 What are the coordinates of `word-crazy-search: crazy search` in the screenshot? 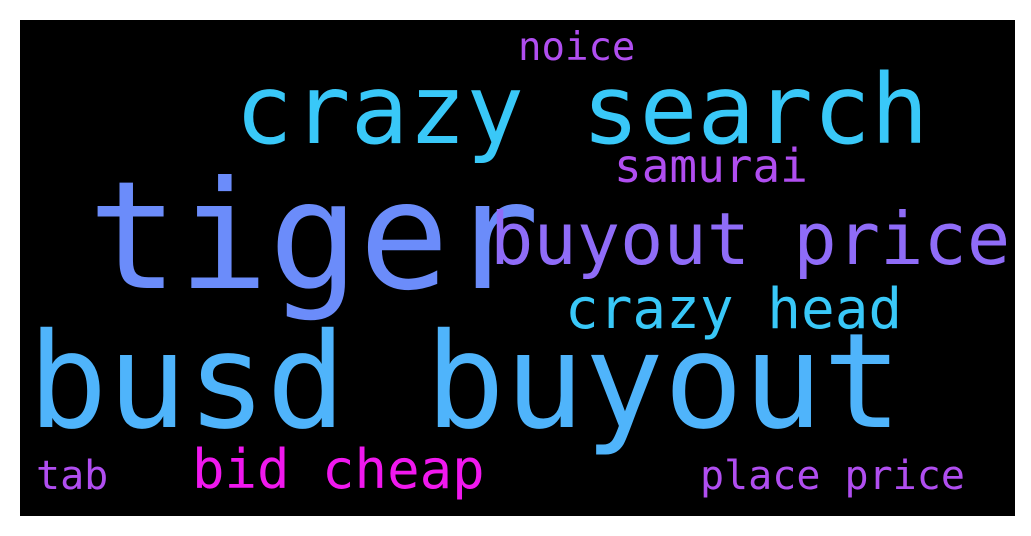 It's located at (582, 110).